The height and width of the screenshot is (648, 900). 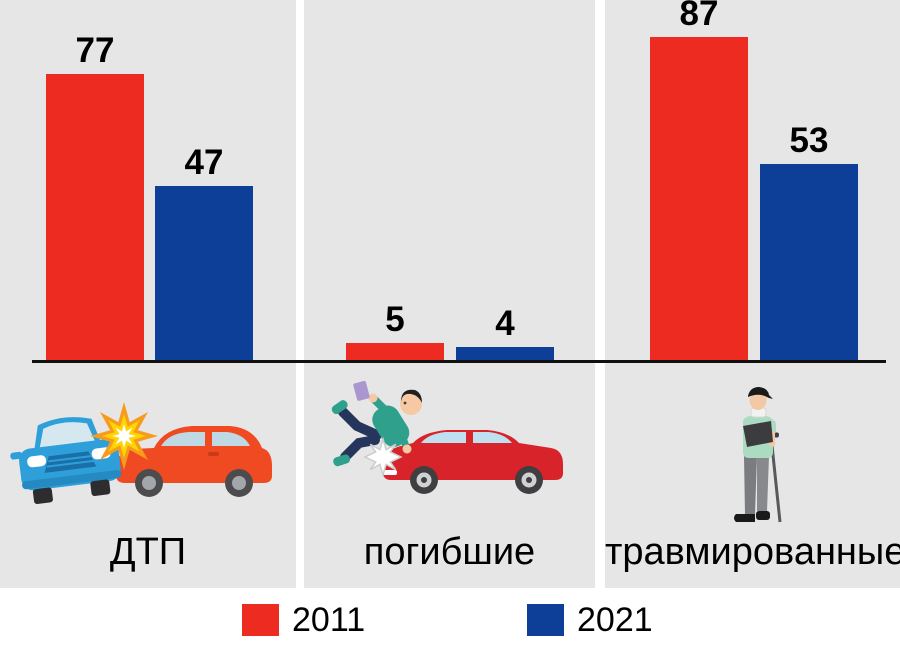 I want to click on injured-person, so click(x=758, y=455).